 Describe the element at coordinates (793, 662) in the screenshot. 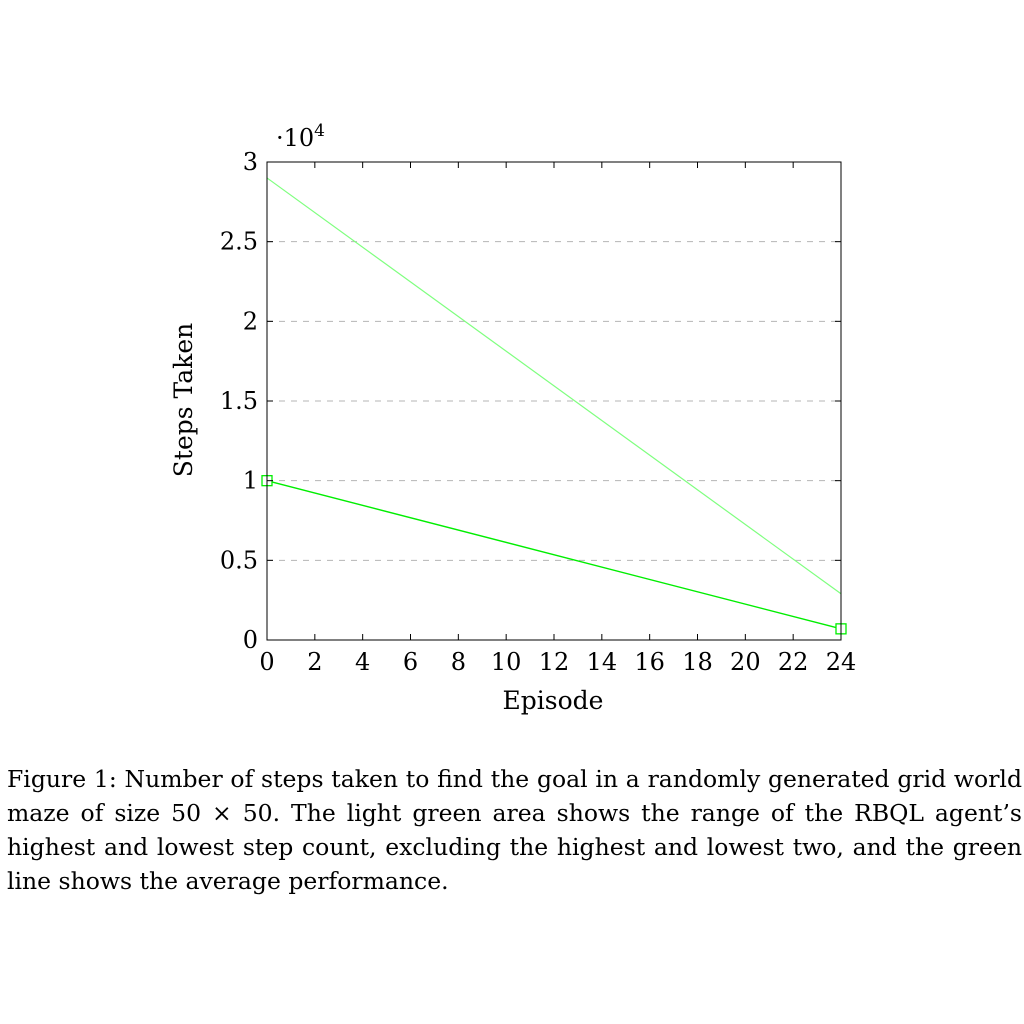

I see `x-tick-label-11: 22` at that location.